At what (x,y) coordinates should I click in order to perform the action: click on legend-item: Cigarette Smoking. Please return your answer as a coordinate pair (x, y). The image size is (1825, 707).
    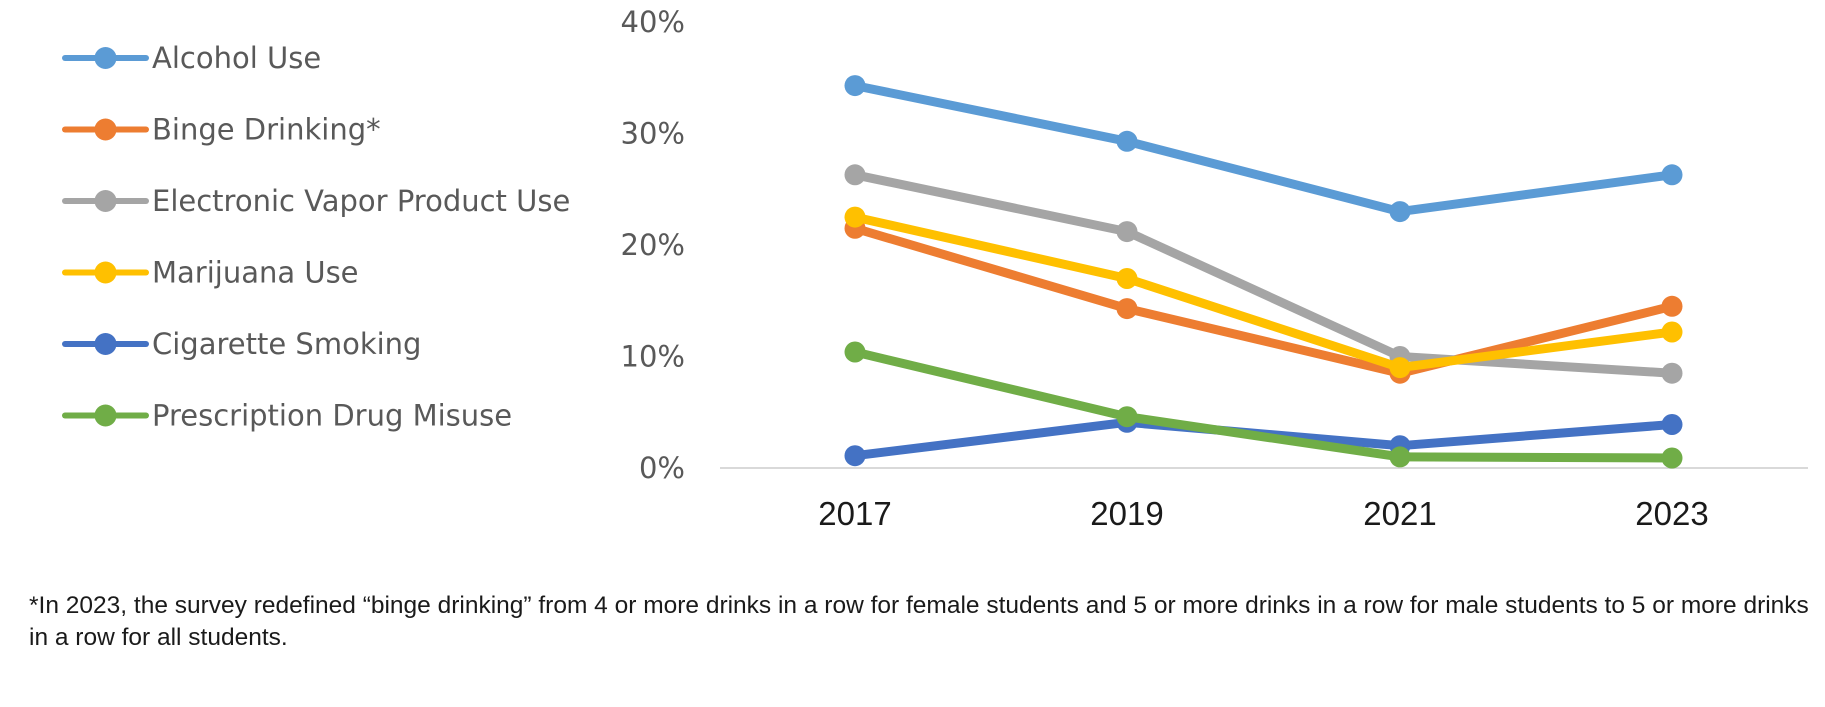
    Looking at the image, I should click on (241, 344).